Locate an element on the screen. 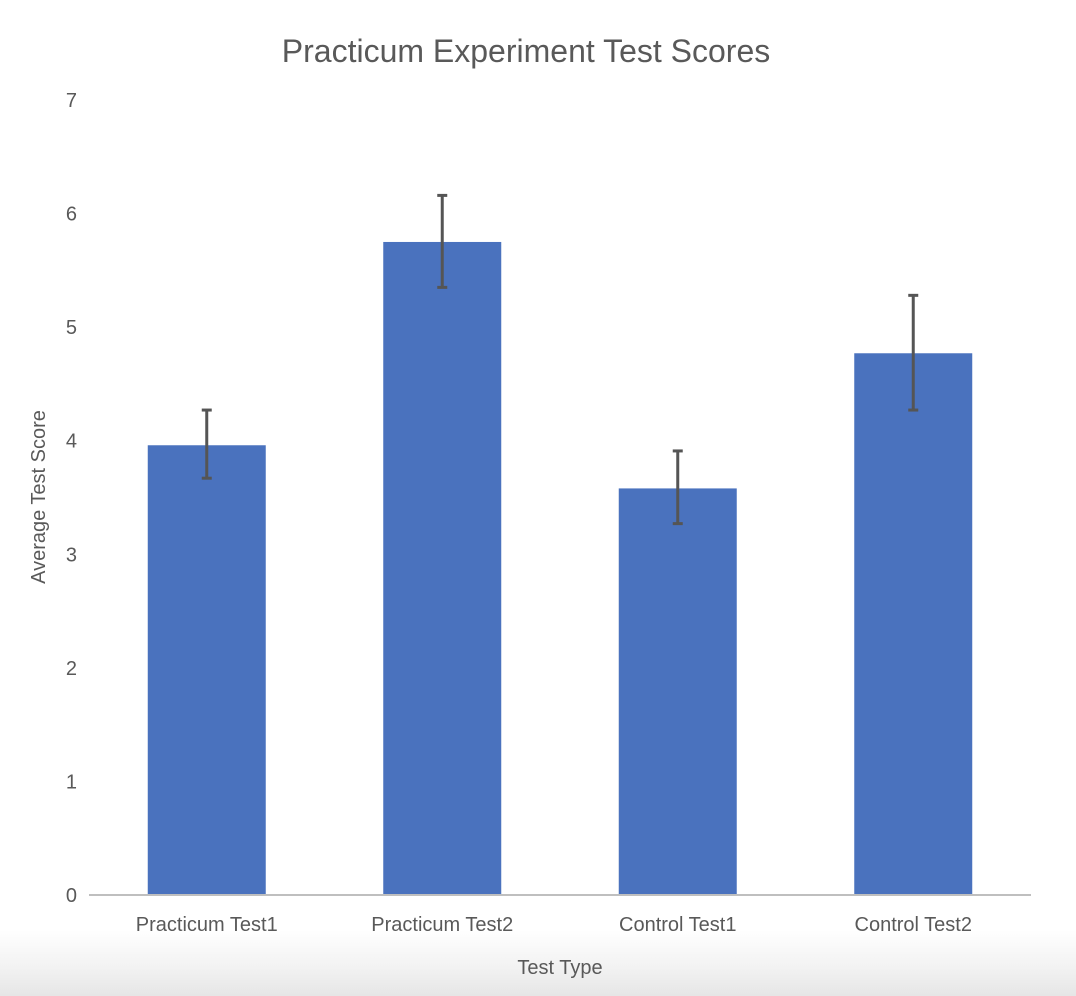 The image size is (1076, 996). y-tick-label: 4 is located at coordinates (71, 442).